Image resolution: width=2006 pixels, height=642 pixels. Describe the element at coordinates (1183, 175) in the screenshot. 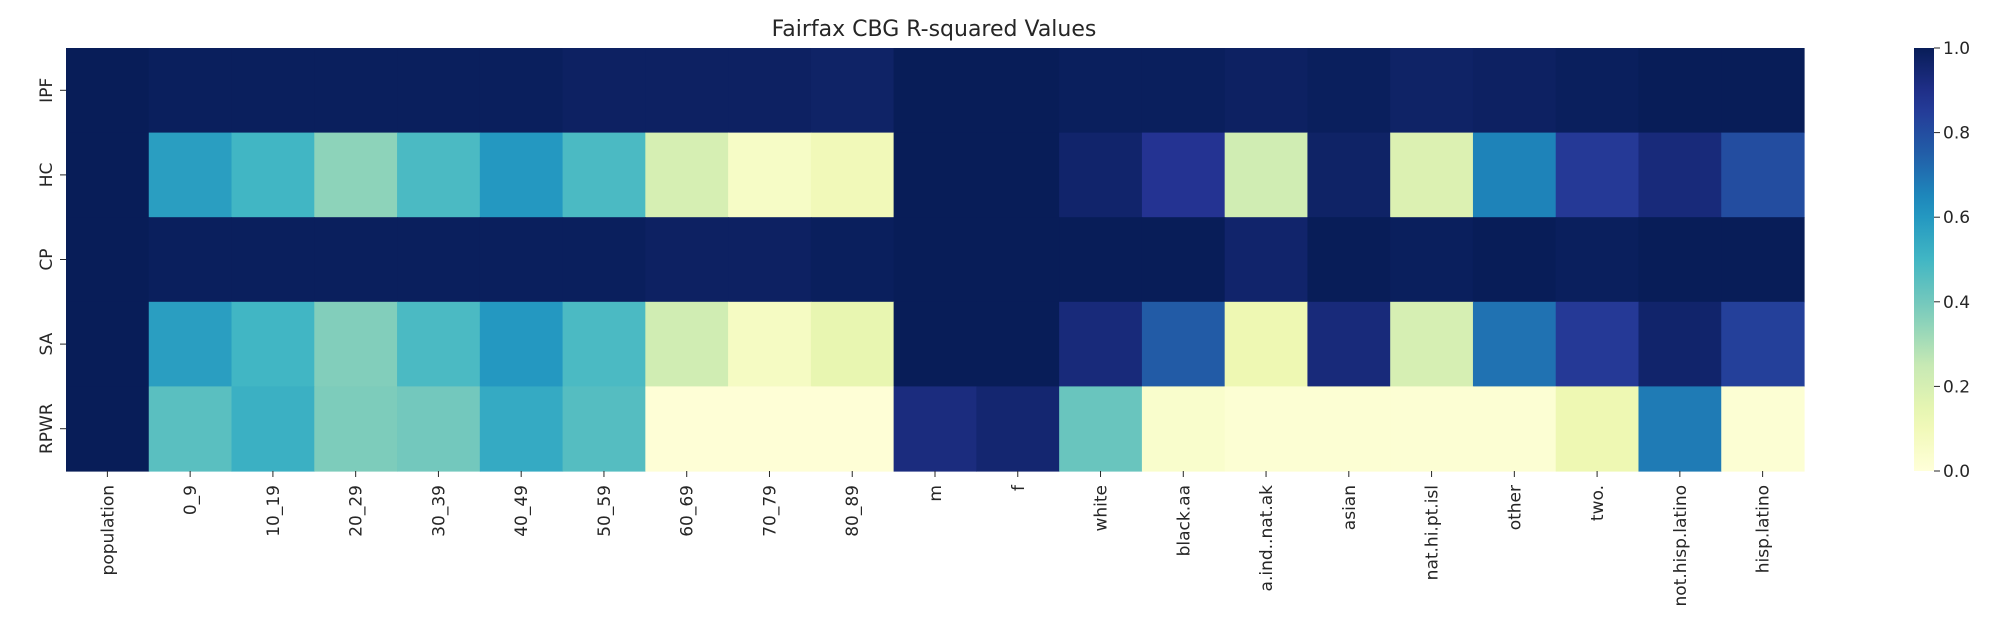

I see `heatmap-cell-HC-black.aa` at that location.